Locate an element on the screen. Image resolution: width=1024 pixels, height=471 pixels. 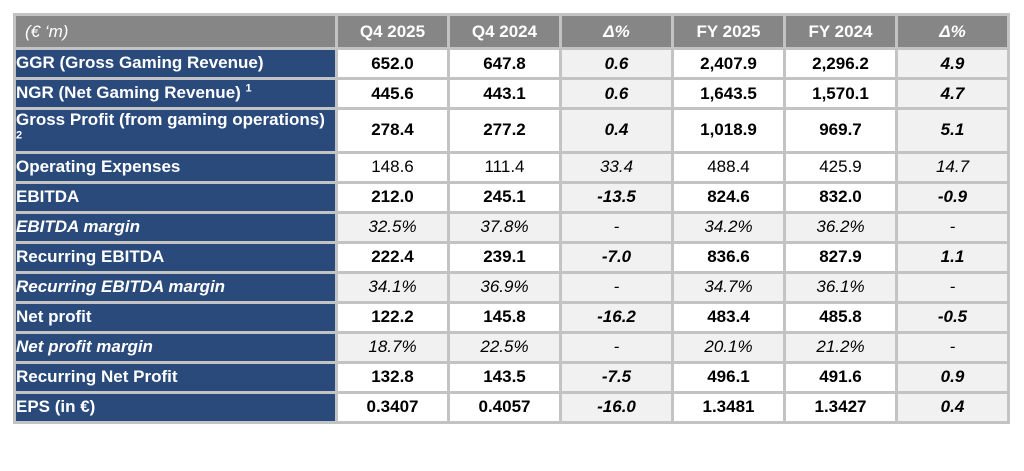
row-label: Recurring EBITDA margin is located at coordinates (175, 287).